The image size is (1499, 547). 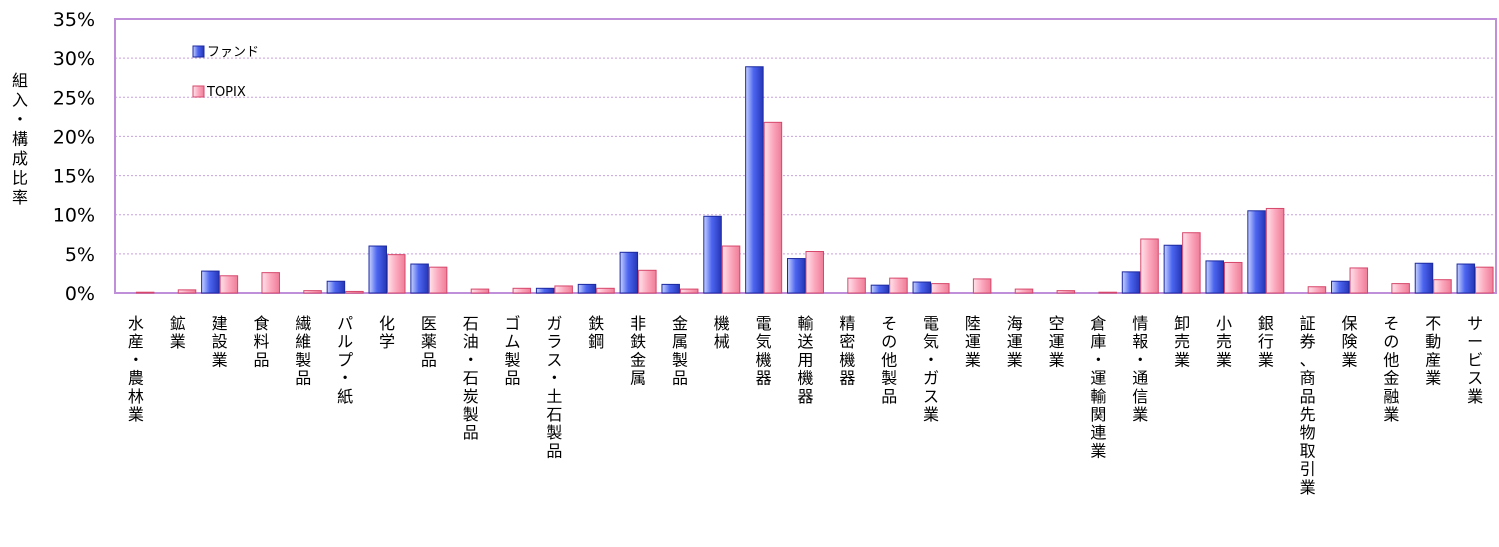 I want to click on y-axis-label-char: 構, so click(x=20, y=139).